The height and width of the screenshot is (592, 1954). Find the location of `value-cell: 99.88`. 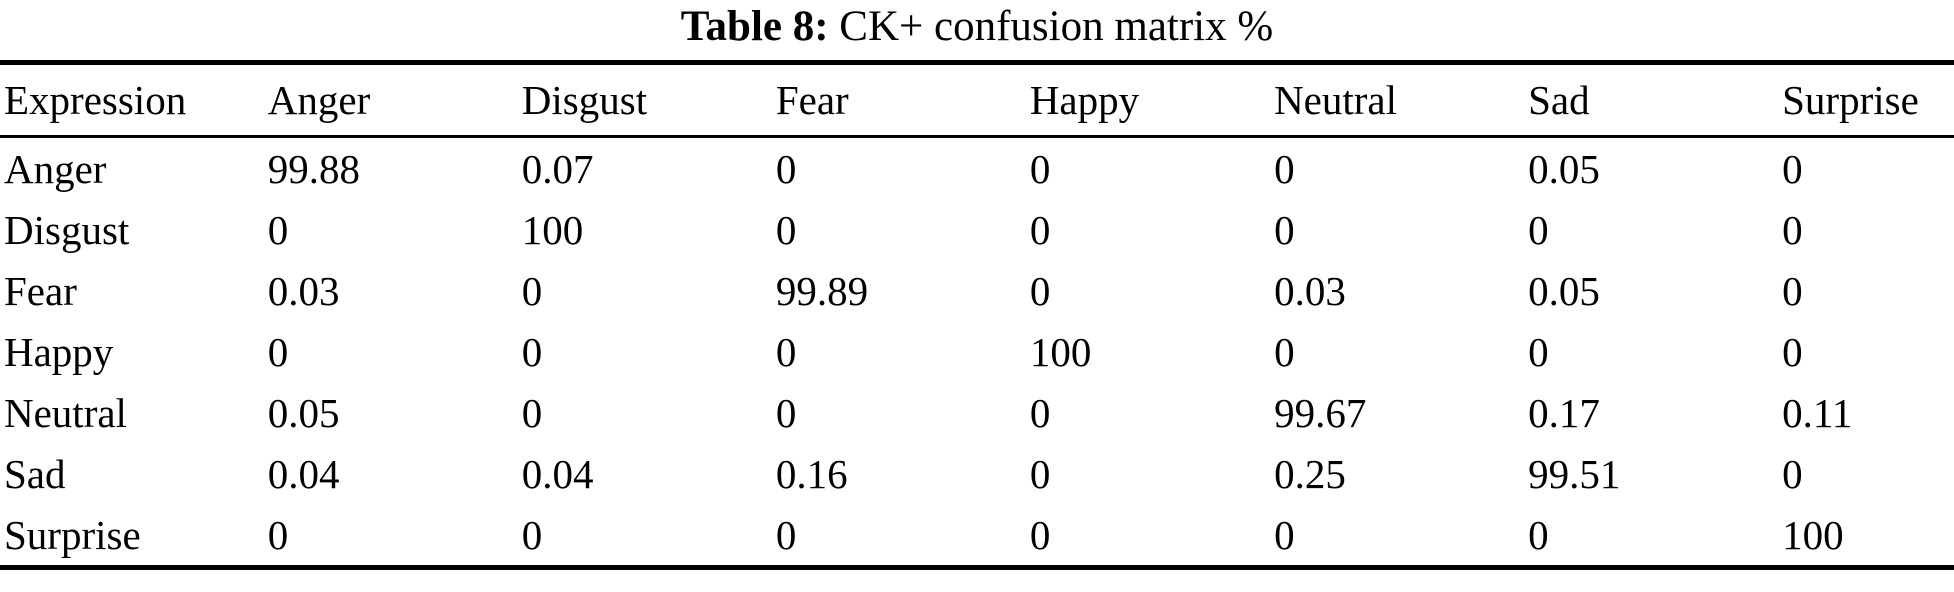

value-cell: 99.88 is located at coordinates (314, 168).